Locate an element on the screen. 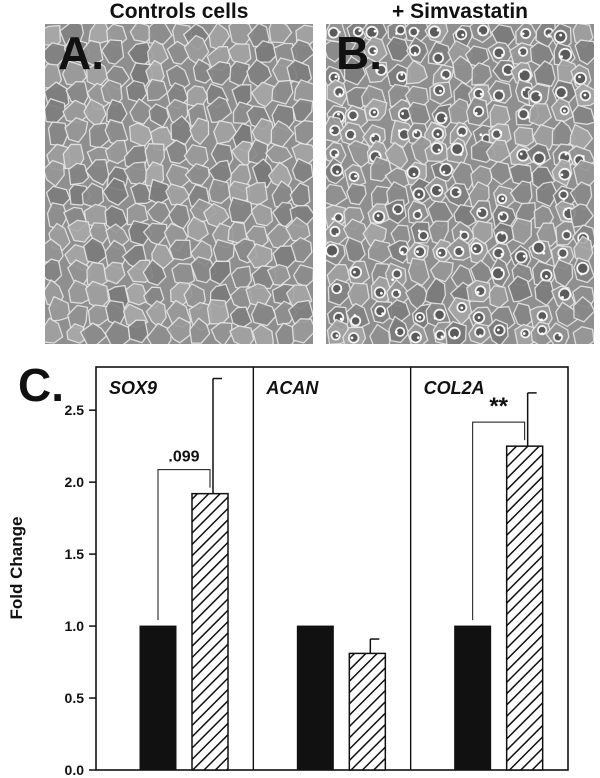 This screenshot has height=778, width=600. y-tick-label: 1.0 is located at coordinates (75, 626).